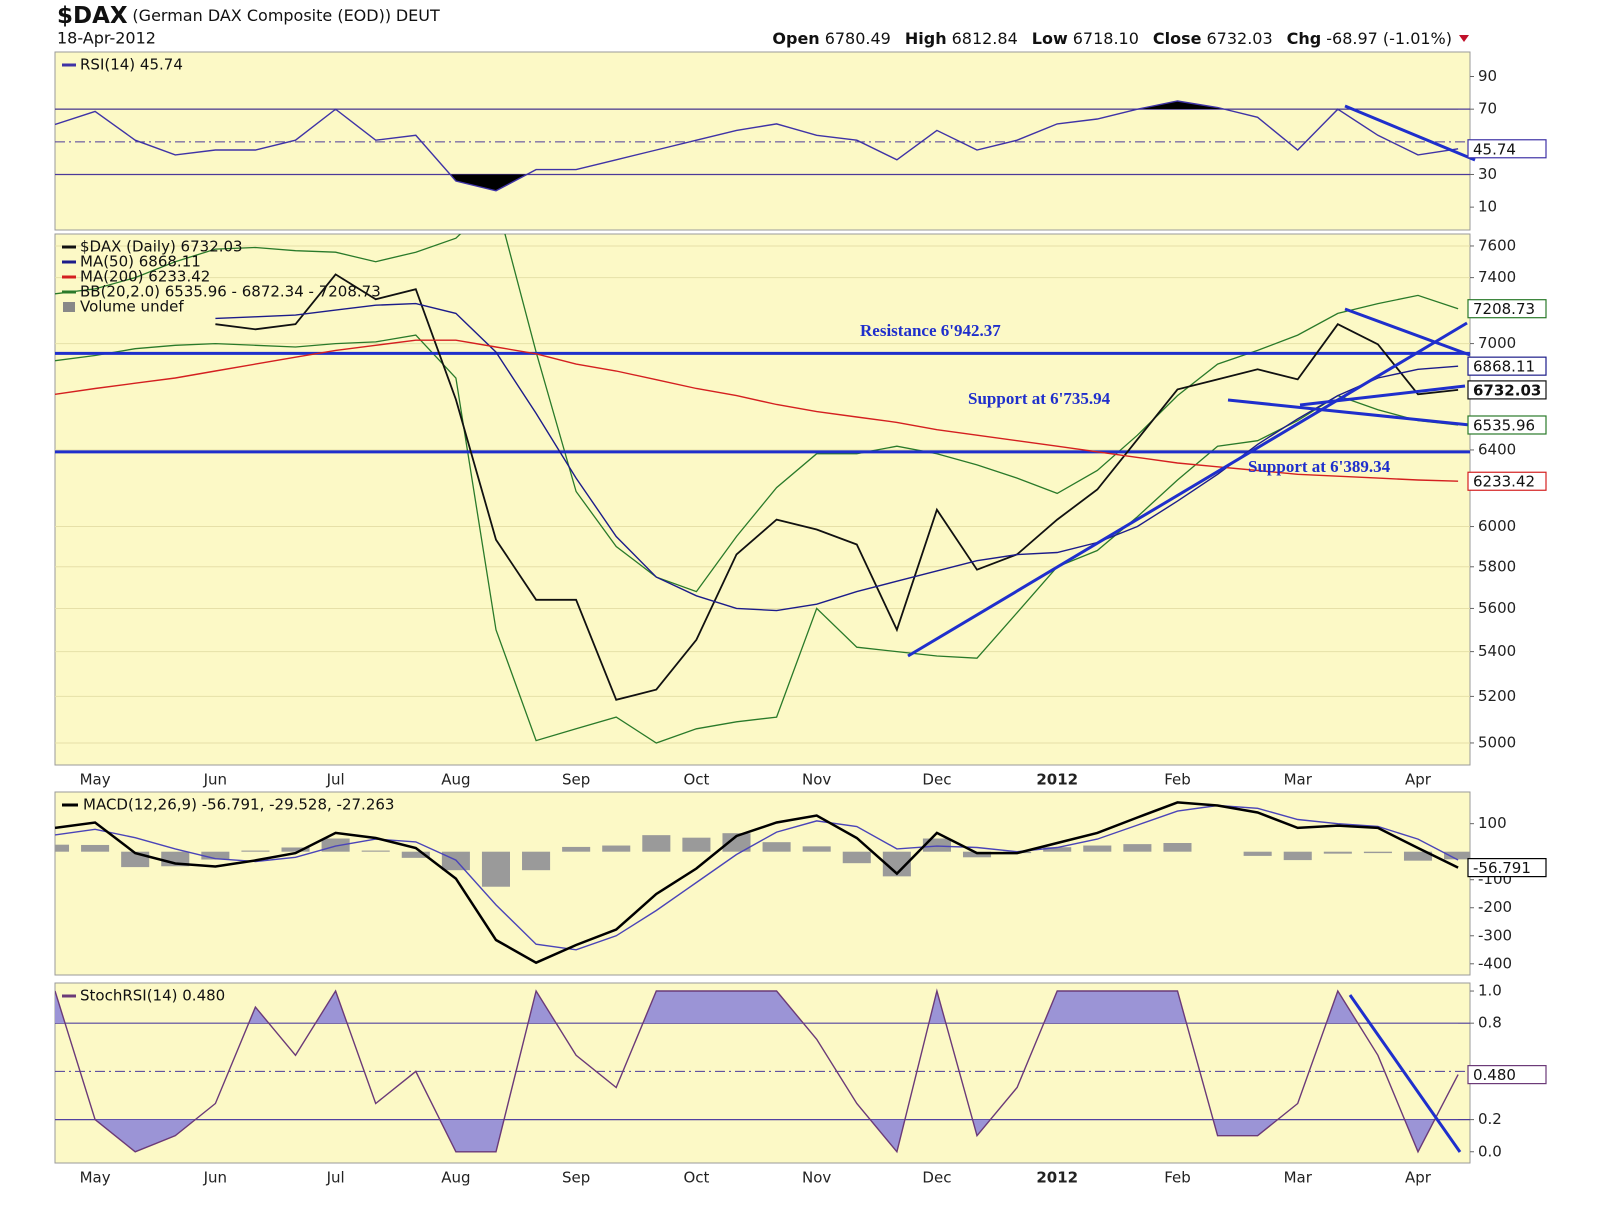 This screenshot has width=1600, height=1209. I want to click on y-tick-label: 7600, so click(1497, 245).